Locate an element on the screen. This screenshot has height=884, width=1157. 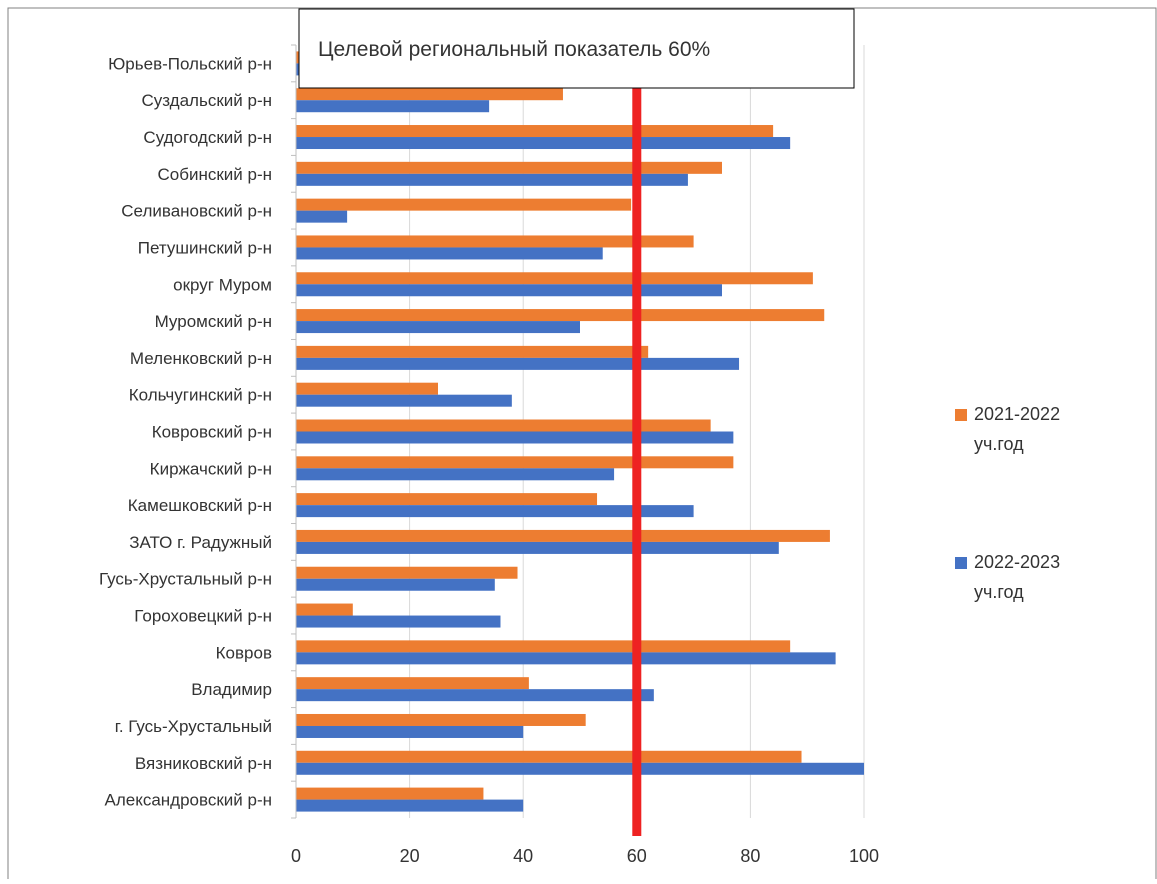
x-tick-label: 60 is located at coordinates (637, 856).